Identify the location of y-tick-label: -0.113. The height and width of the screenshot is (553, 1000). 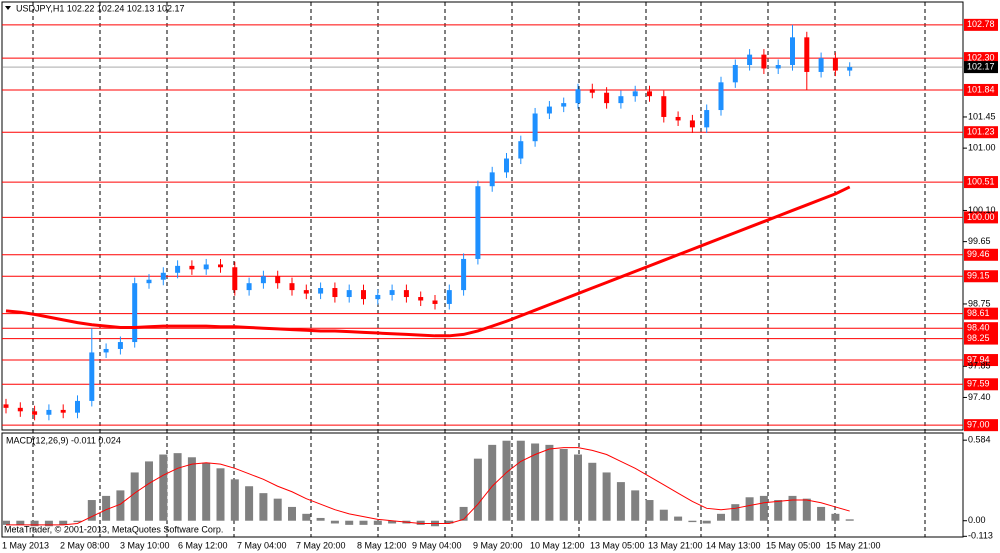
(980, 536).